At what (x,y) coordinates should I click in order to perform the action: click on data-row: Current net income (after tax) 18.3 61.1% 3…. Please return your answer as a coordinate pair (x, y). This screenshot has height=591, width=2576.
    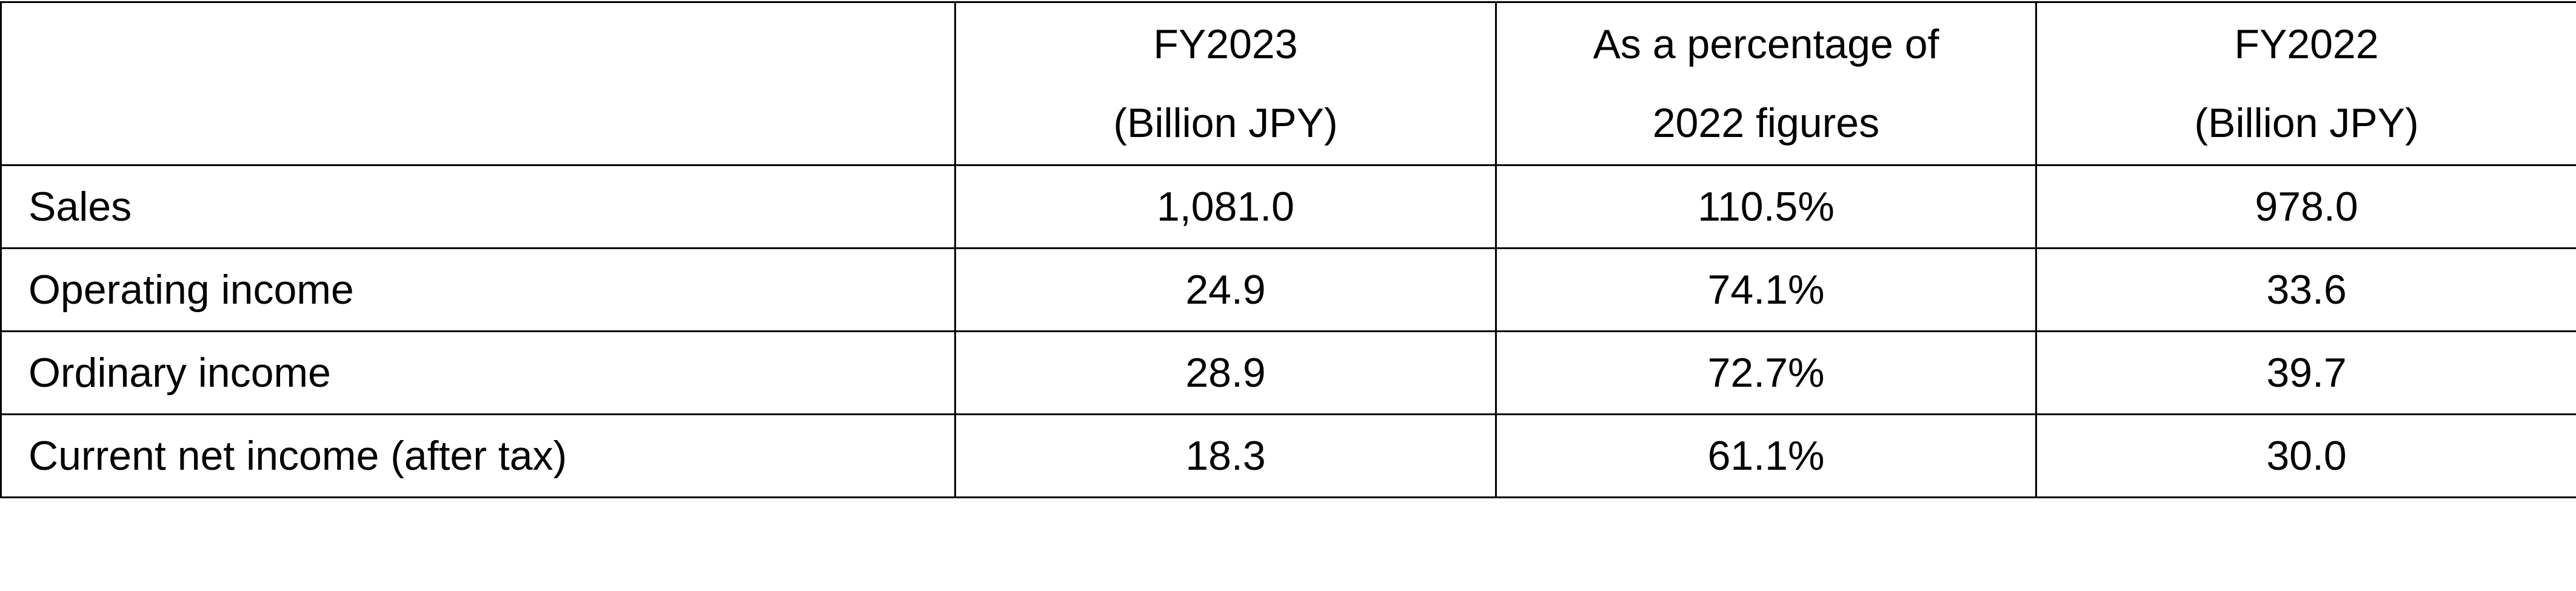
    Looking at the image, I should click on (1288, 455).